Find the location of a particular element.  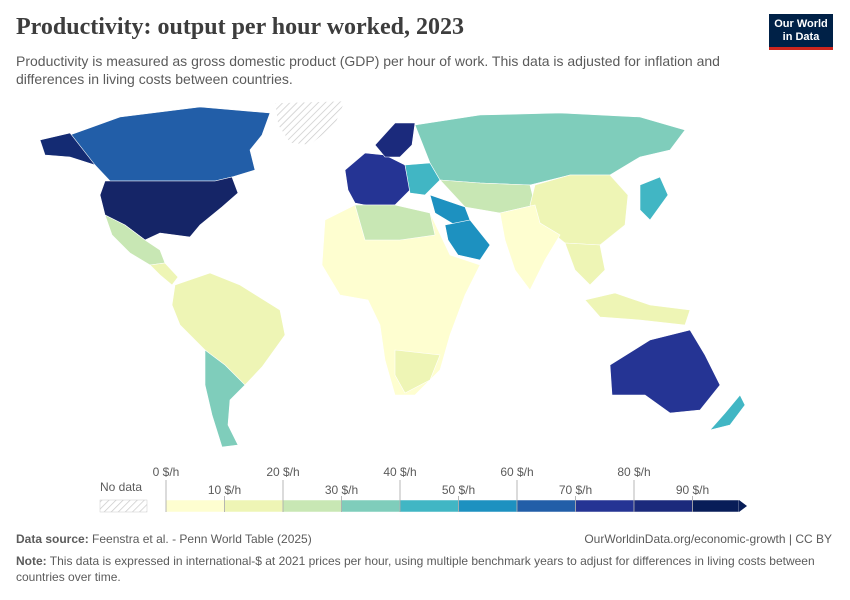

europe-east is located at coordinates (422, 179).